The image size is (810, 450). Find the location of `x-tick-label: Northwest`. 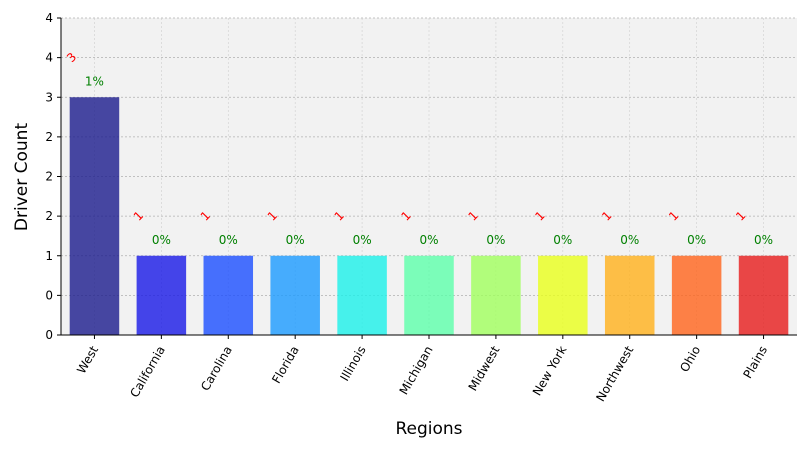

x-tick-label: Northwest is located at coordinates (614, 373).